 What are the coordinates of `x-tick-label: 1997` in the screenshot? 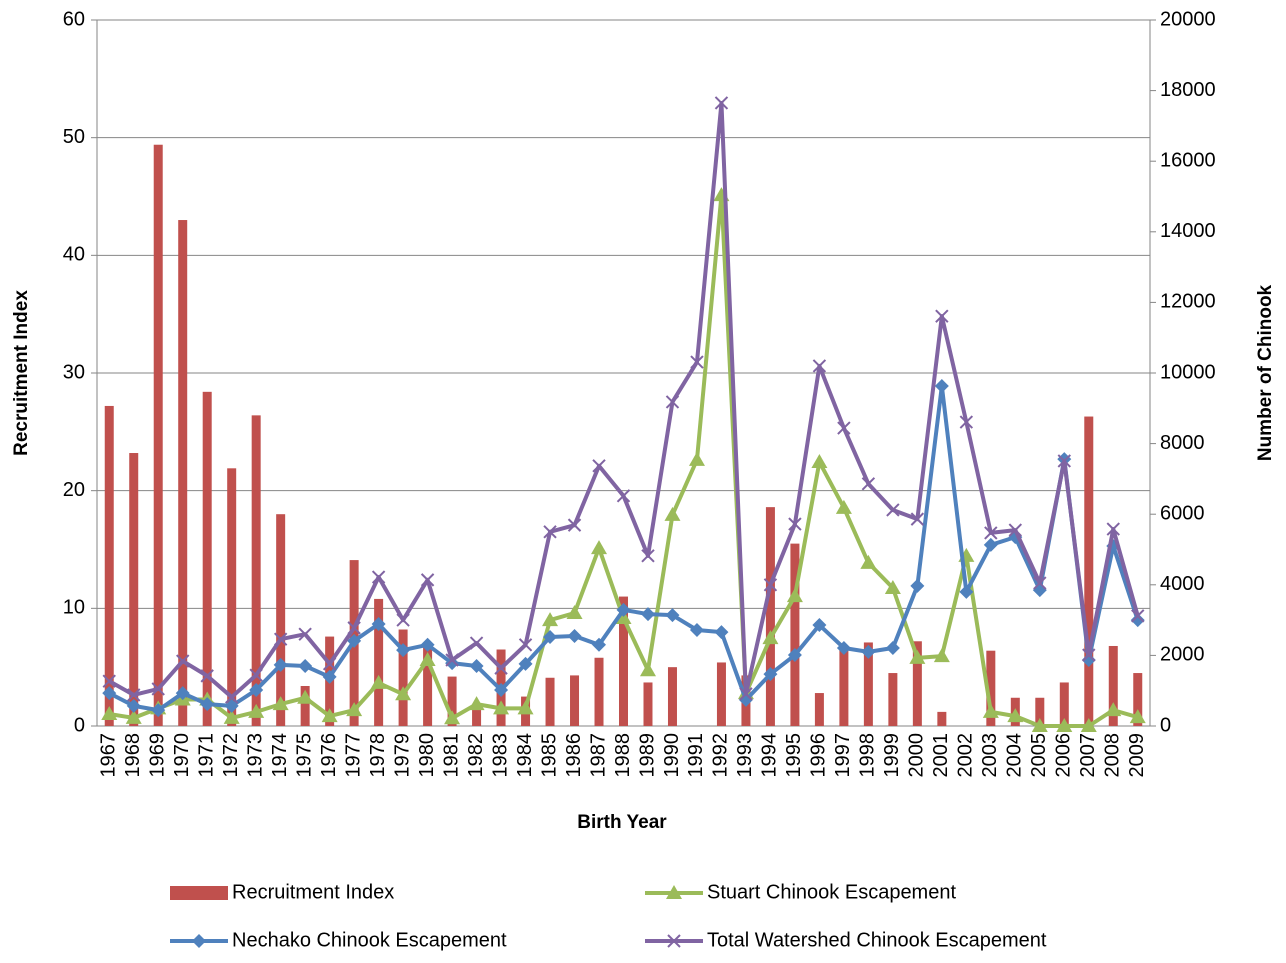 It's located at (843, 755).